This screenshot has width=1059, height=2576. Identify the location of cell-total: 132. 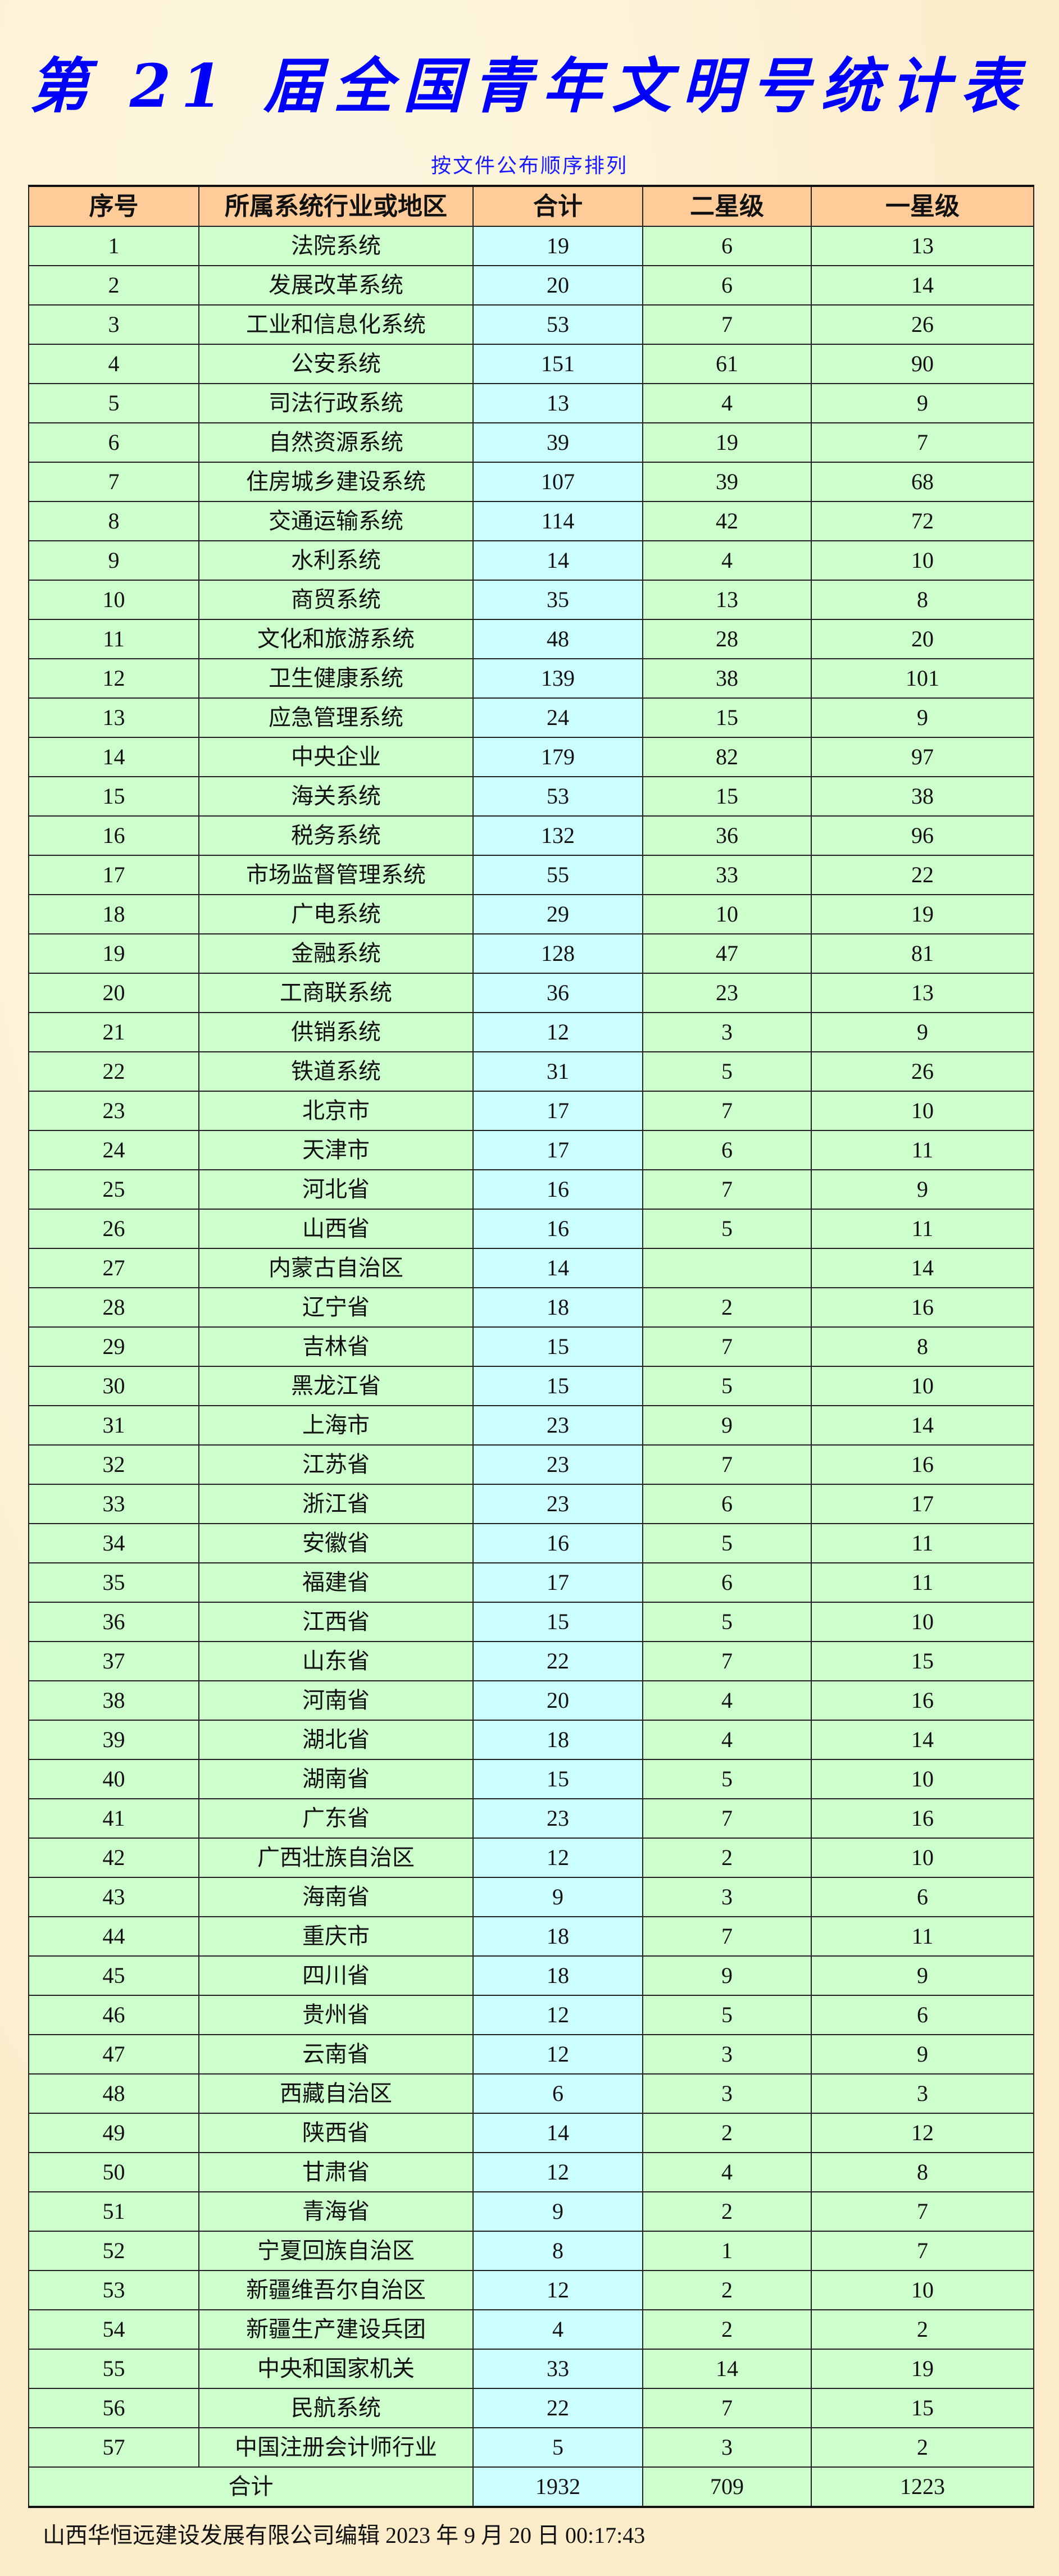
(557, 835).